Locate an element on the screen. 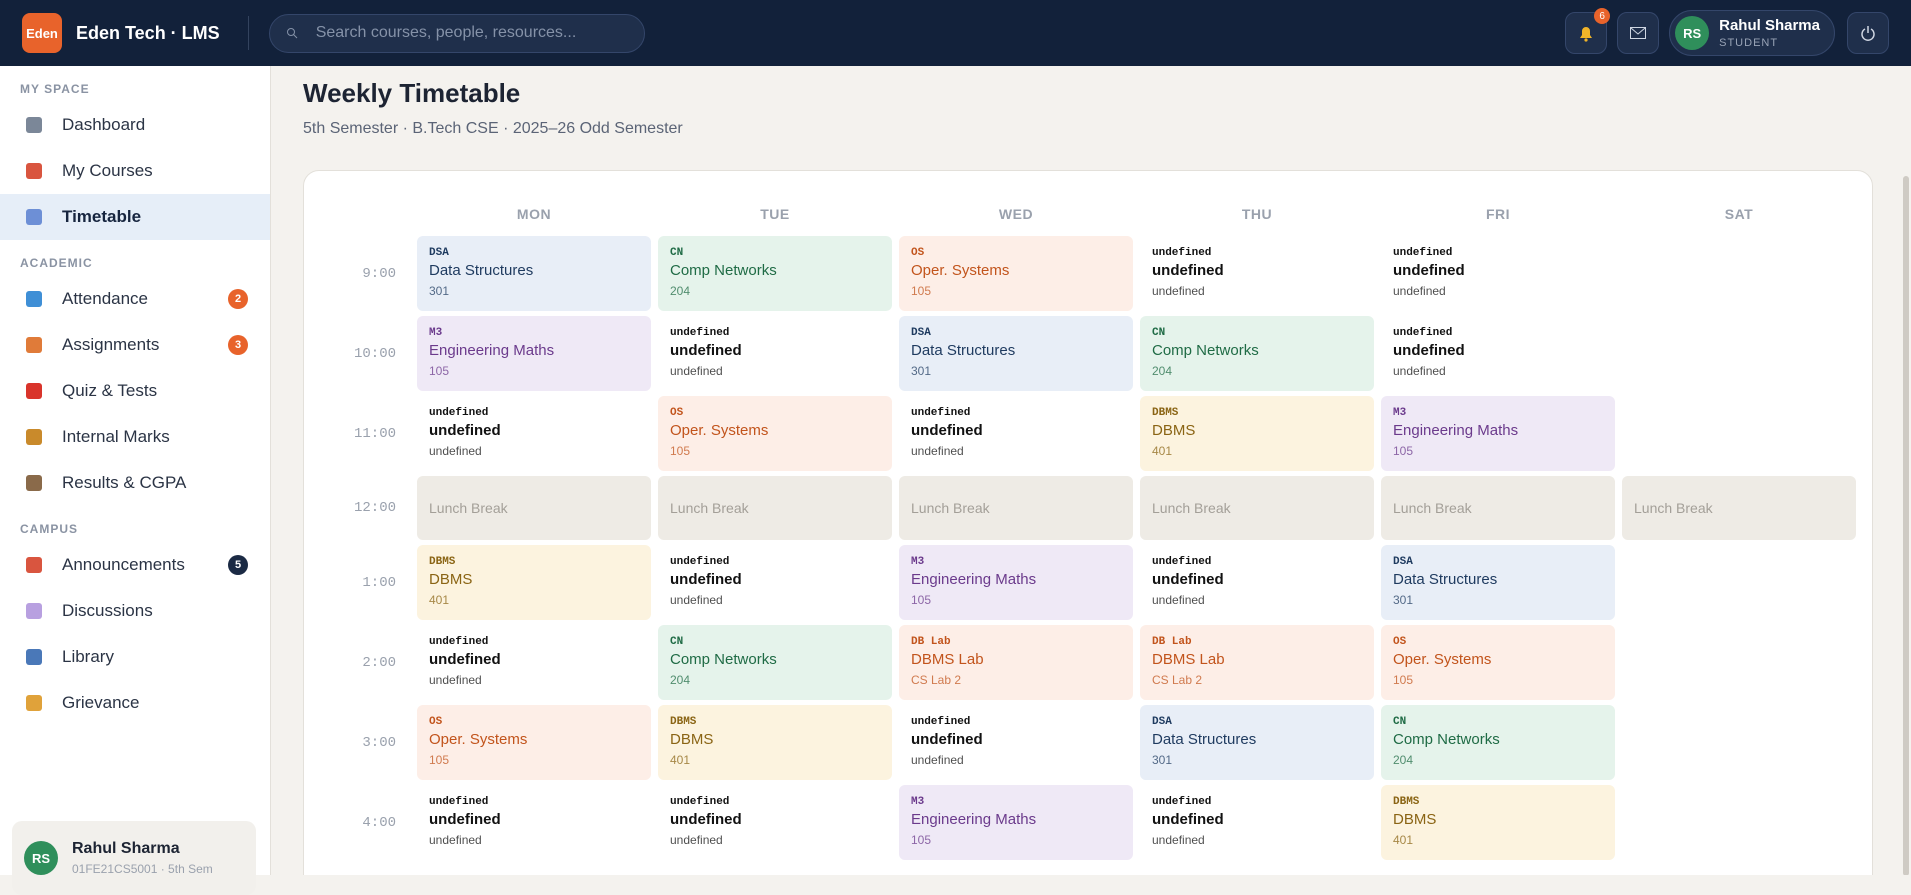 The width and height of the screenshot is (1911, 895). section-title: CAMPUS is located at coordinates (49, 529).